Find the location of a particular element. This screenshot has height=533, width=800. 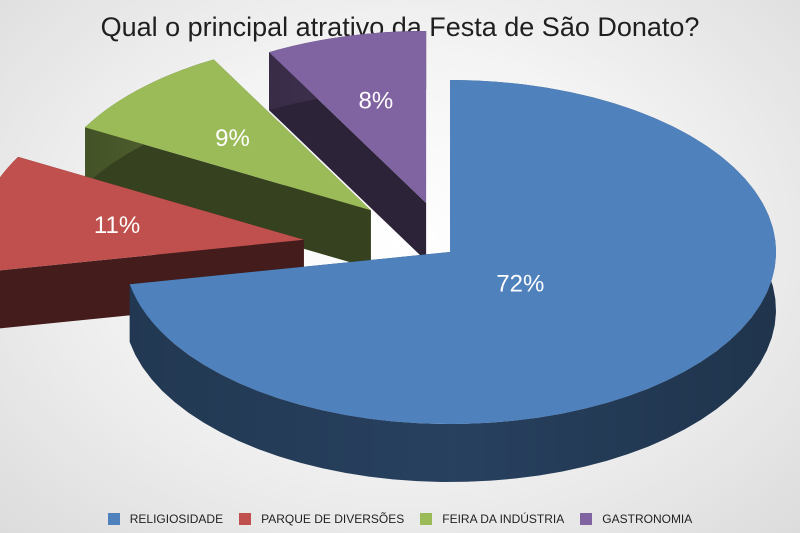

legend-label: GASTRONOMIA is located at coordinates (647, 519).